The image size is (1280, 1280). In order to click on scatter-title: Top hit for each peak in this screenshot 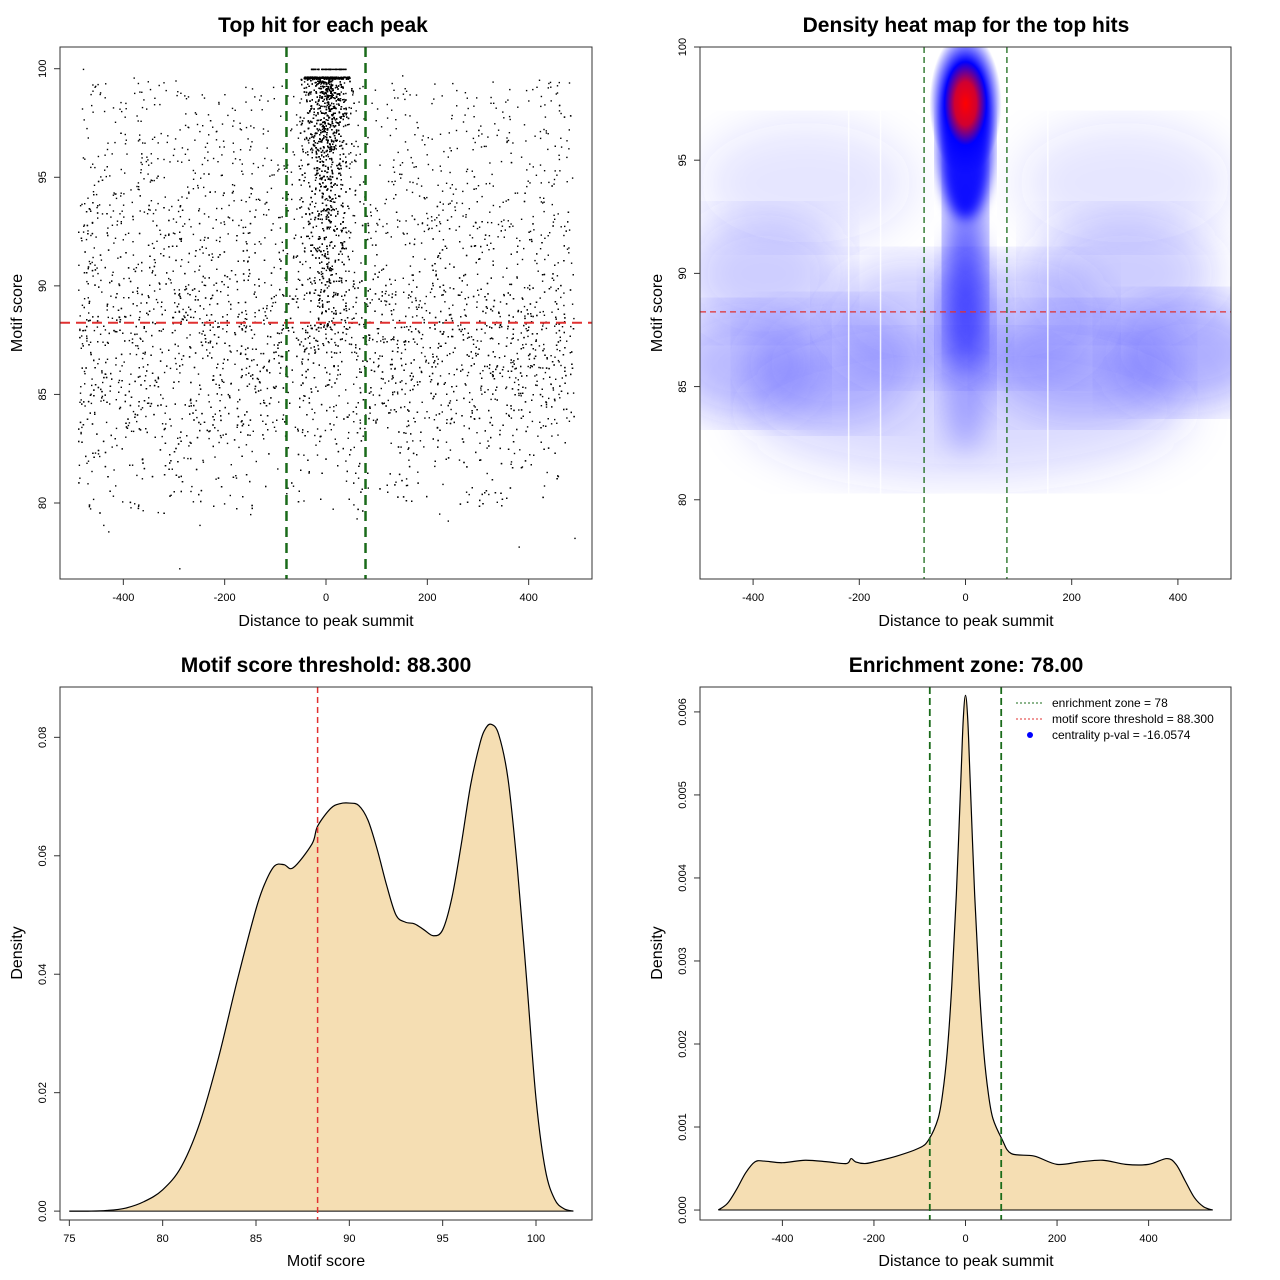, I will do `click(323, 25)`.